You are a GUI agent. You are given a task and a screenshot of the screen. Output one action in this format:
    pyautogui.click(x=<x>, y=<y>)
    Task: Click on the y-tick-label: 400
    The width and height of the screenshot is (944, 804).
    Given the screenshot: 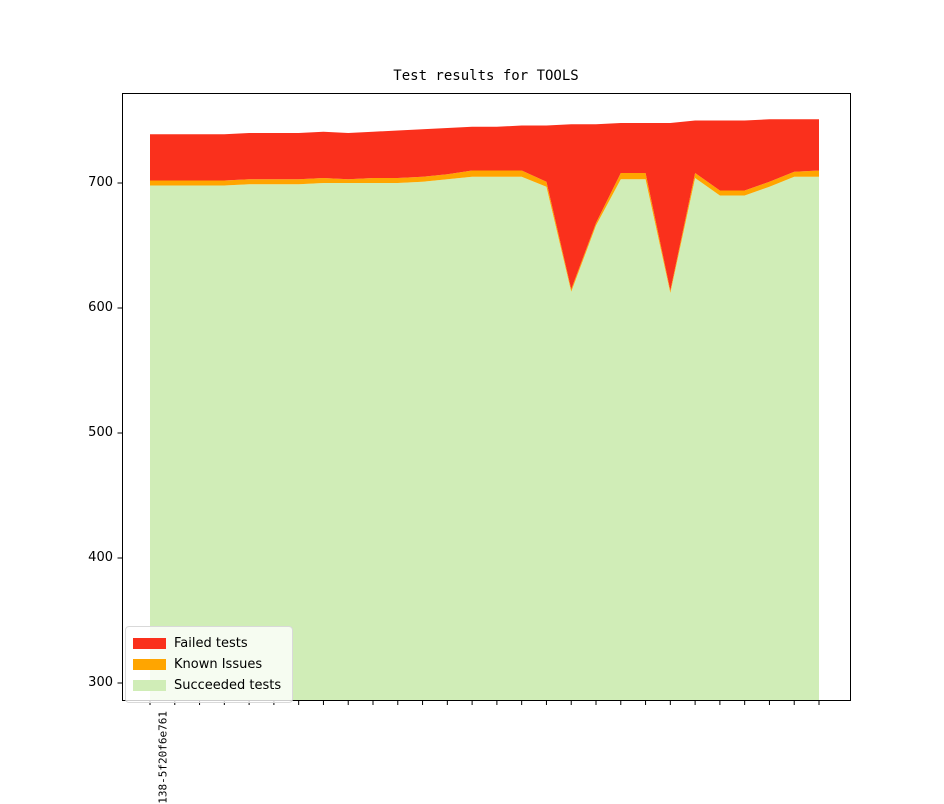 What is the action you would take?
    pyautogui.click(x=100, y=557)
    